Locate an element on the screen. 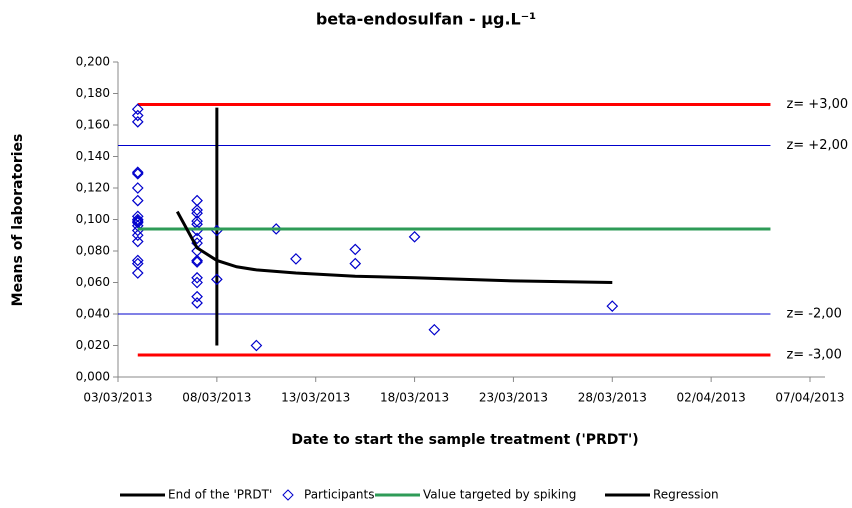 The height and width of the screenshot is (508, 852). x-tick-label: 28/03/2013 is located at coordinates (612, 398).